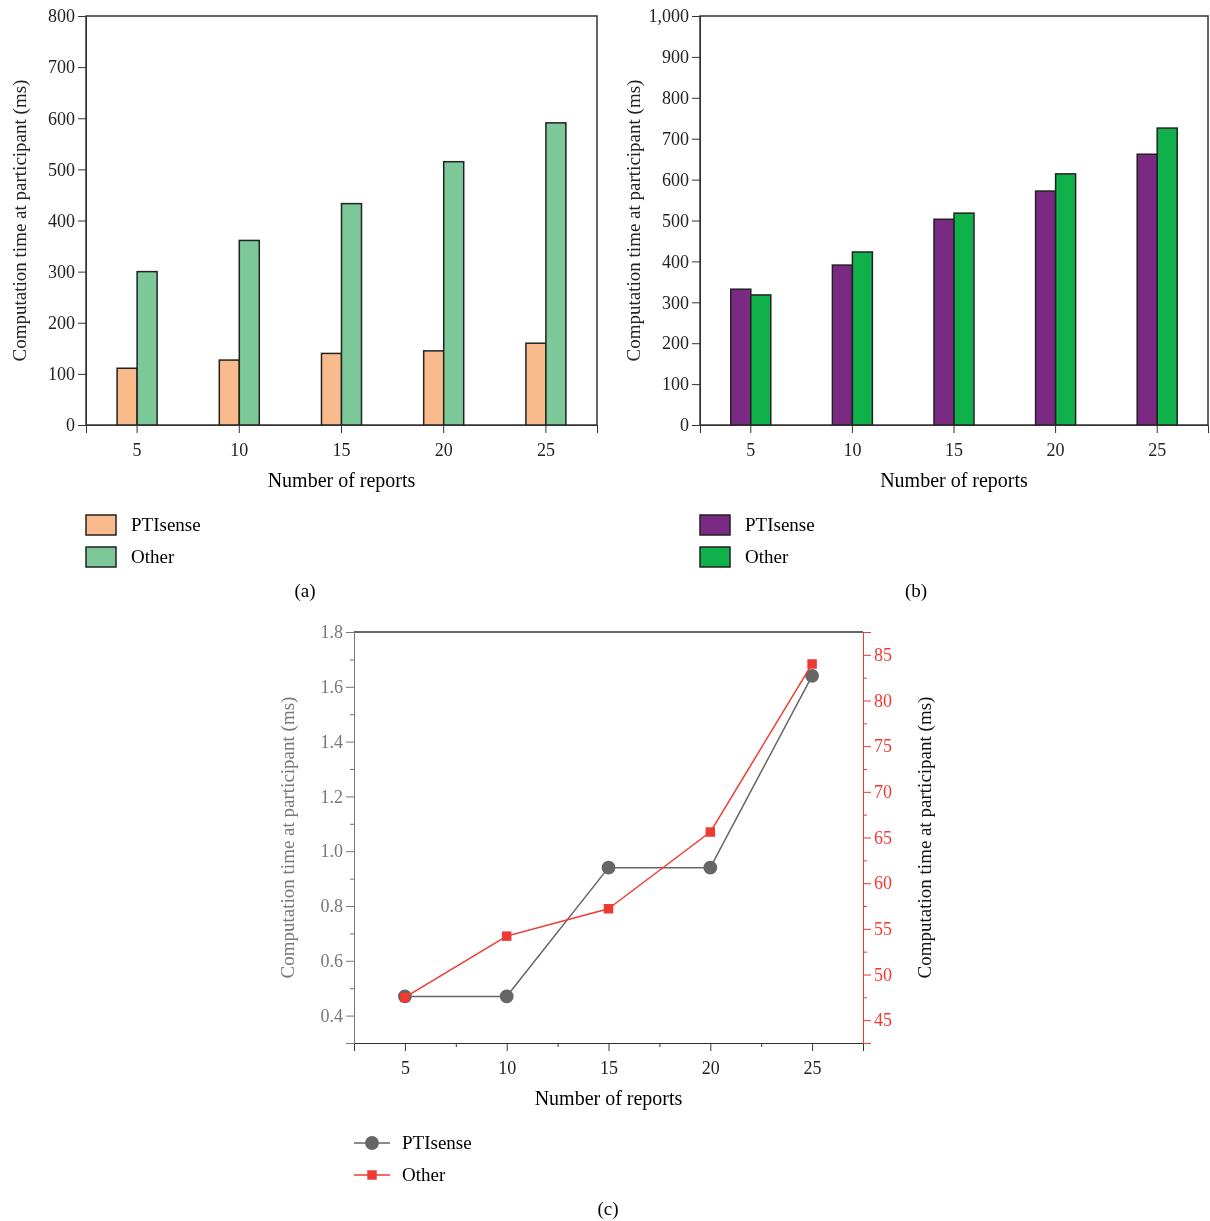 The image size is (1210, 1221). Describe the element at coordinates (883, 792) in the screenshot. I see `y2-tick-label: 70` at that location.